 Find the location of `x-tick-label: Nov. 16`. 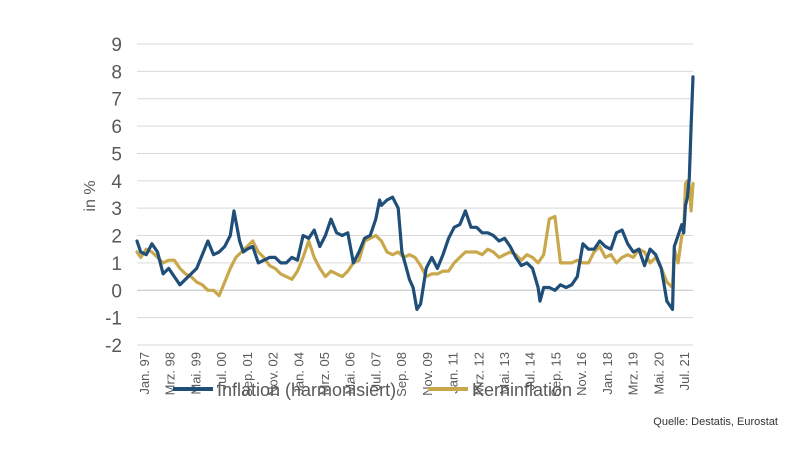

x-tick-label: Nov. 16 is located at coordinates (581, 374).